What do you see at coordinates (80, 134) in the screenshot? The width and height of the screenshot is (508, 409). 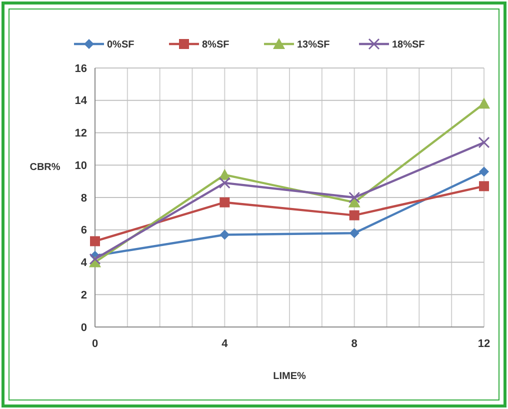 I see `y-tick-label: 12` at bounding box center [80, 134].